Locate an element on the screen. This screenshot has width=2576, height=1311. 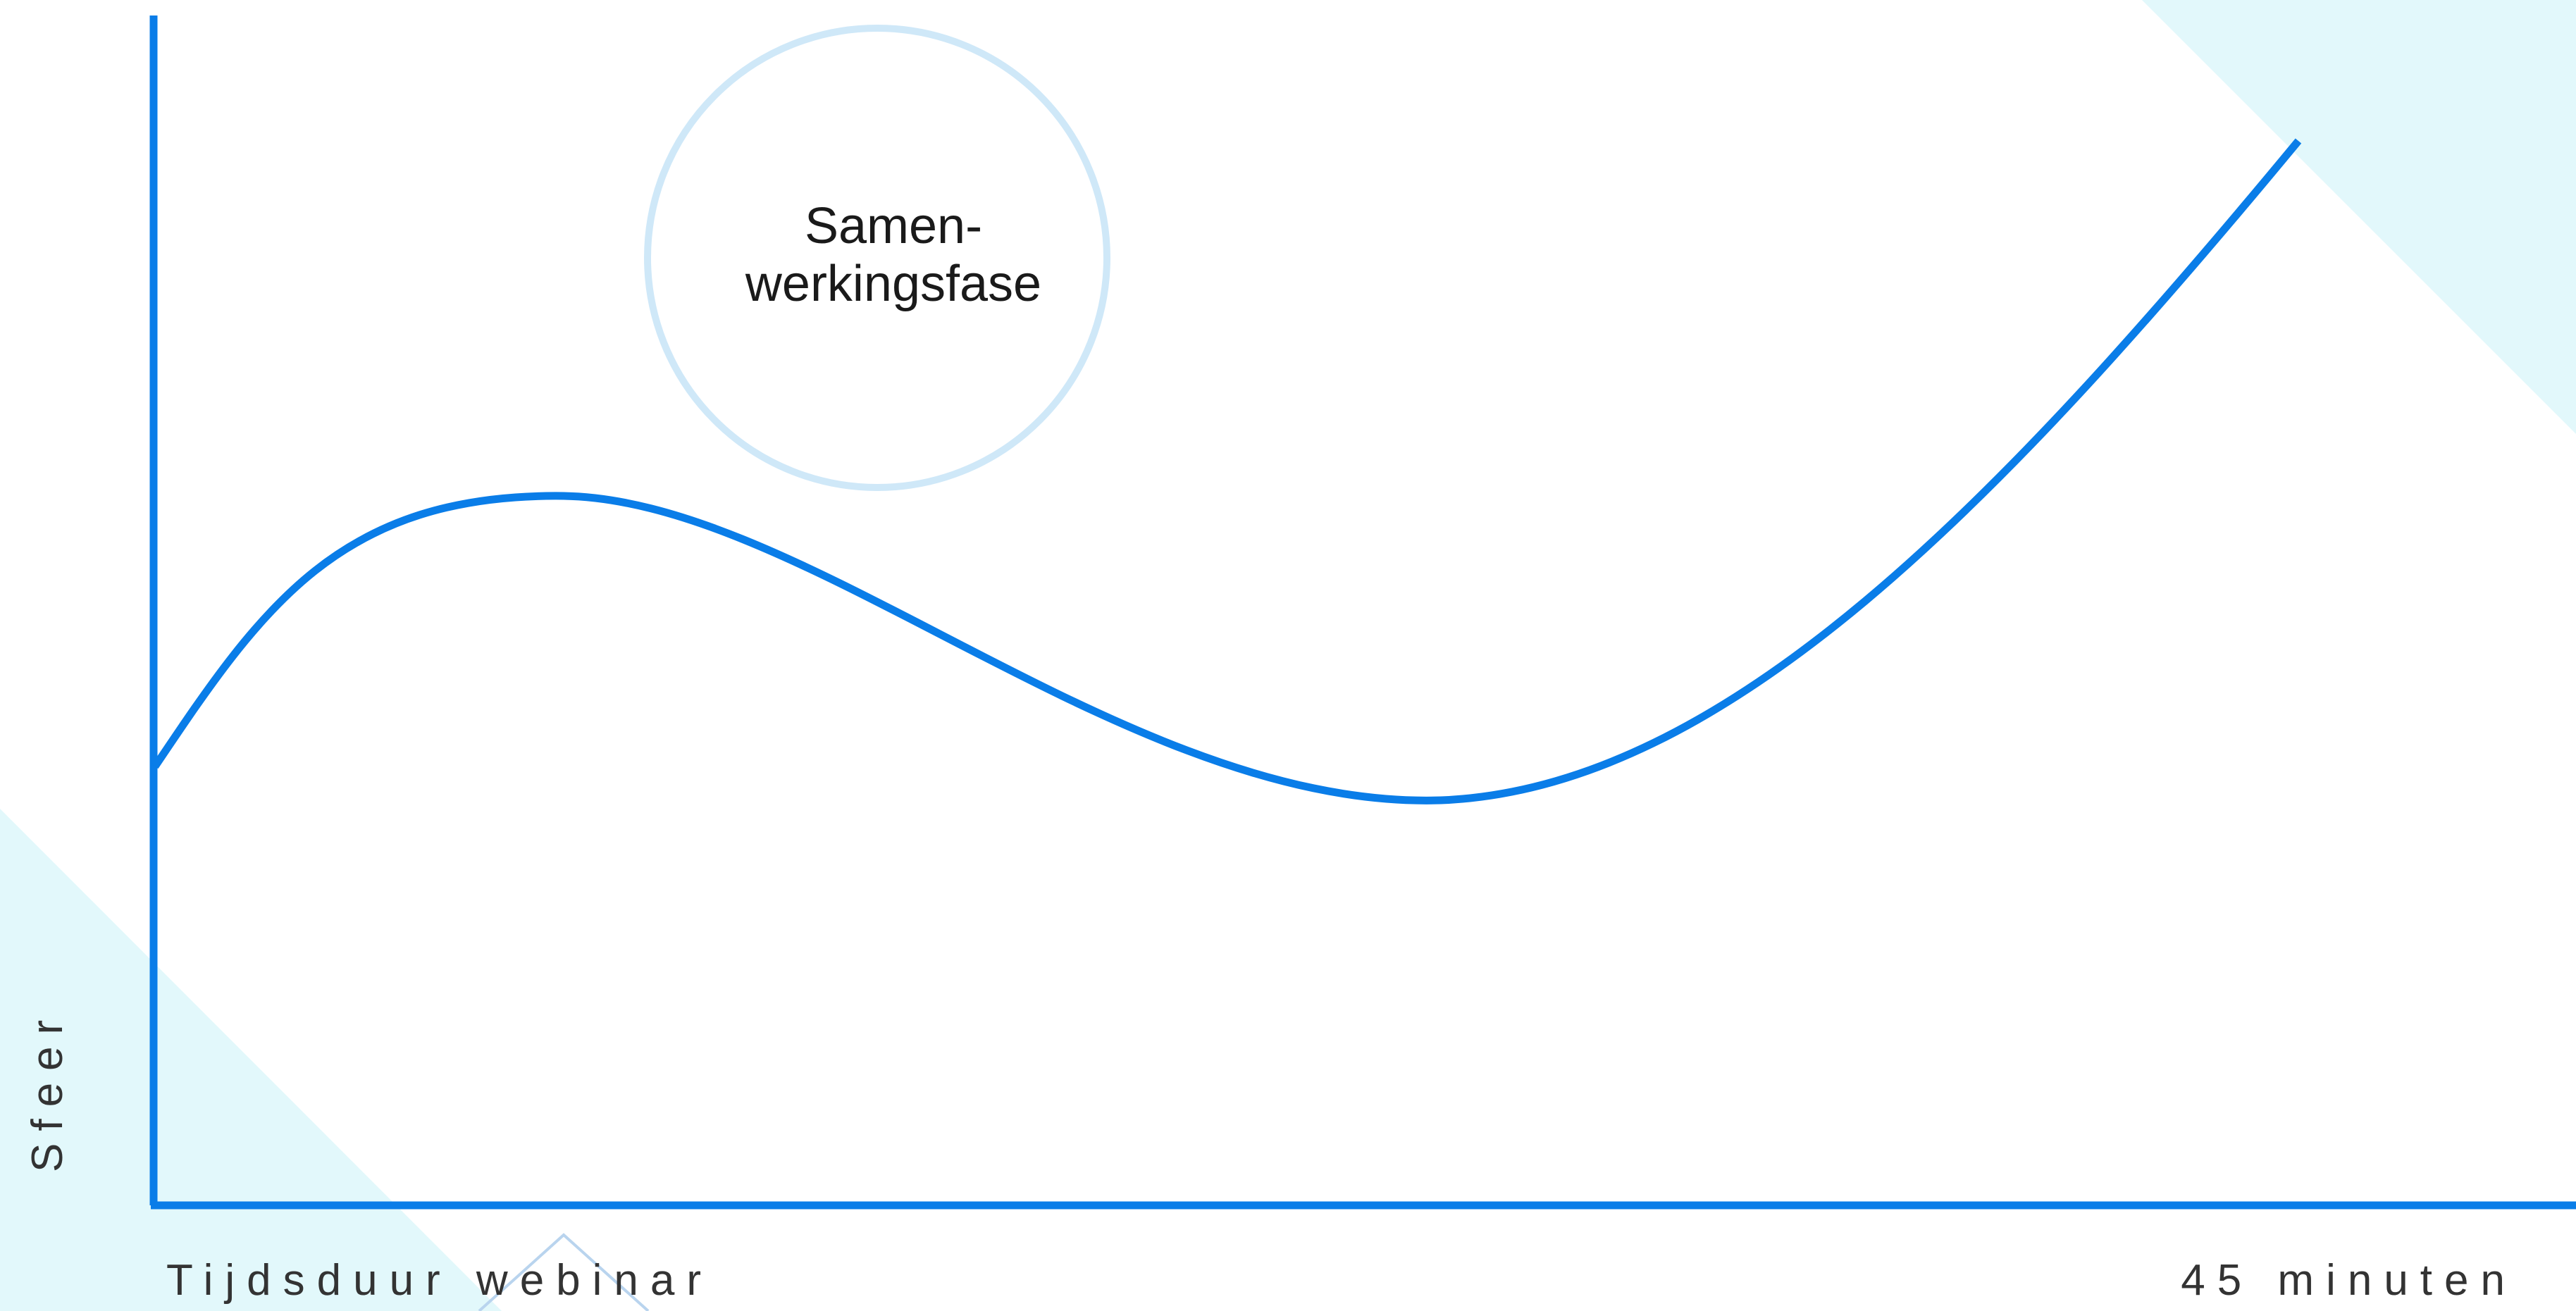
background-triangle-bottom-left is located at coordinates (251, 1060).